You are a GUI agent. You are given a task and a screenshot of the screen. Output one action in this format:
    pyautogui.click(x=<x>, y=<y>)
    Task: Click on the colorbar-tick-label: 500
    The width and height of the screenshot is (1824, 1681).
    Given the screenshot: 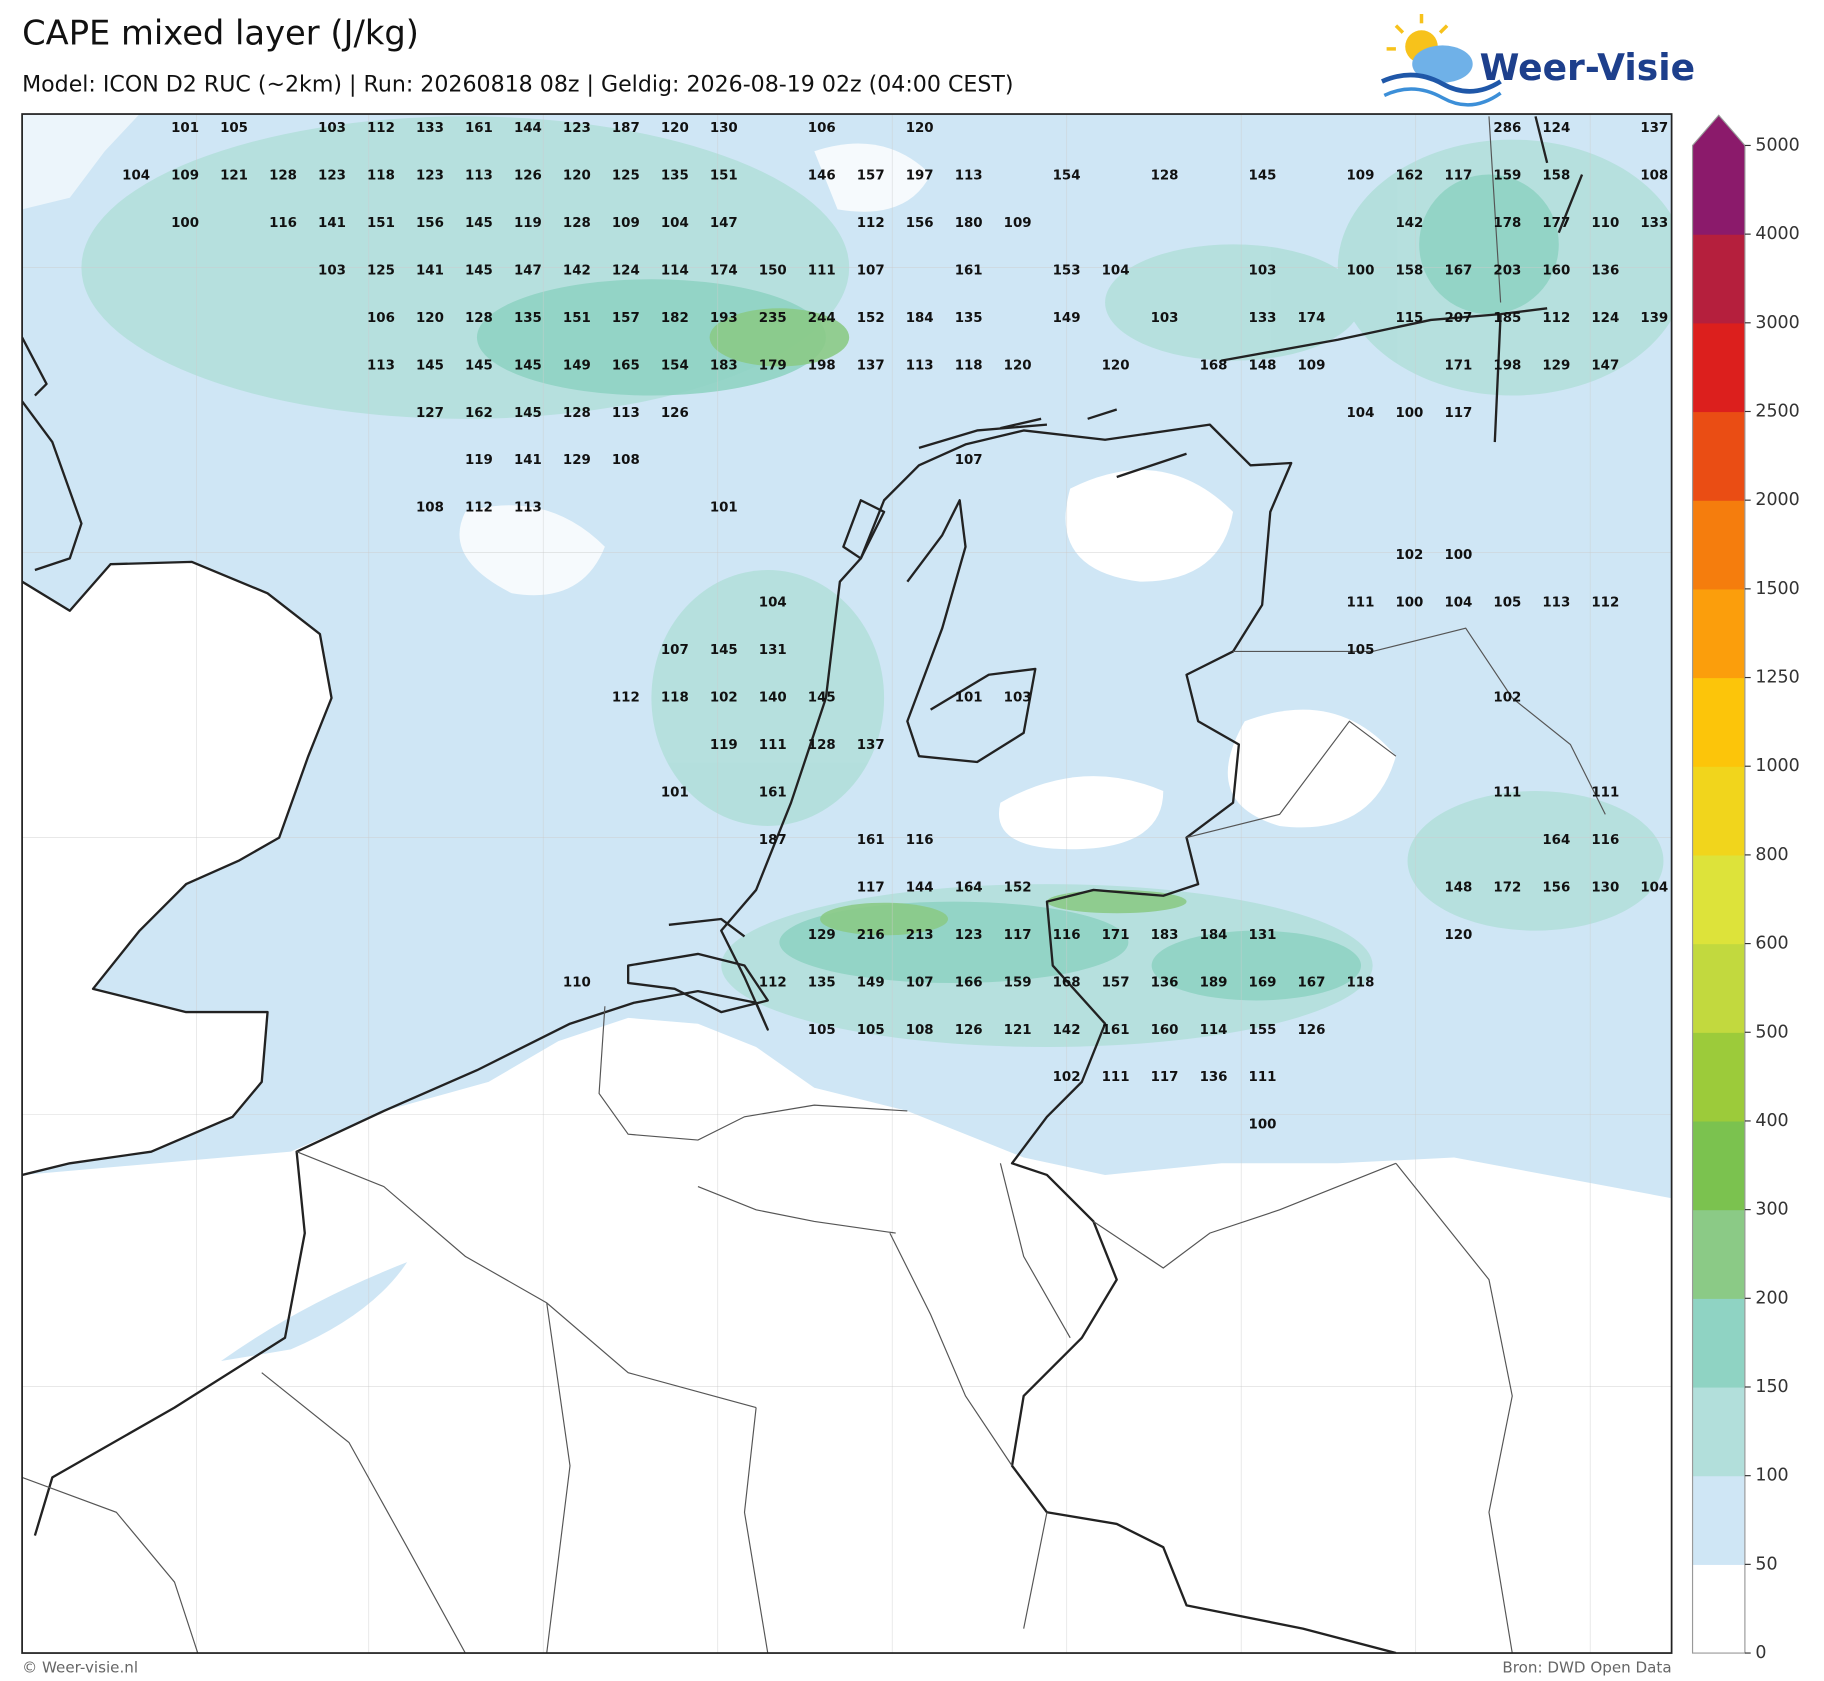 What is the action you would take?
    pyautogui.click(x=1771, y=1032)
    